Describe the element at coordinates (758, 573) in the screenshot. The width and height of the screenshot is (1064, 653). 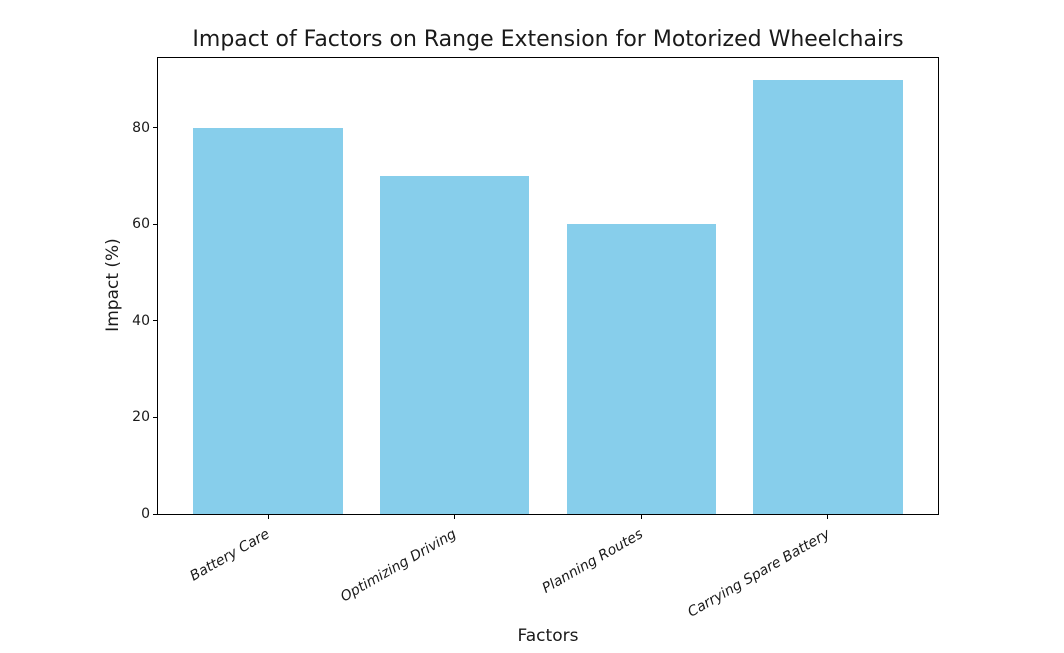
I see `x-tick-label: Carrying Spare Battery` at that location.